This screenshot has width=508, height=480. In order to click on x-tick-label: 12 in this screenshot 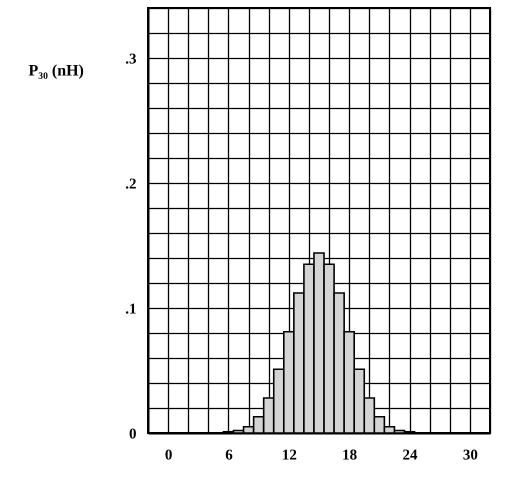, I will do `click(289, 456)`.